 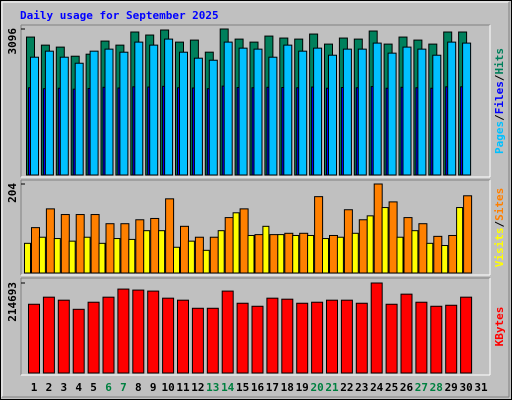 What do you see at coordinates (183, 387) in the screenshot?
I see `x-tick-label: 11` at bounding box center [183, 387].